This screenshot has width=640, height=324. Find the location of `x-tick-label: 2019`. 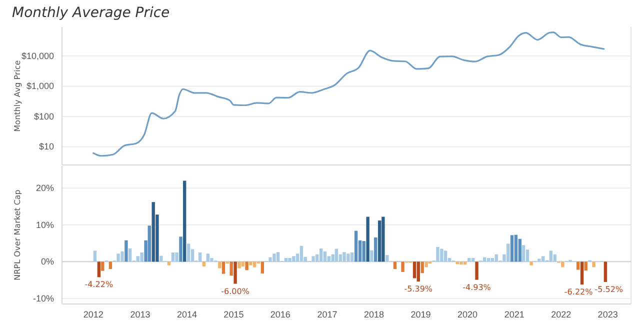

x-tick-label: 2019 is located at coordinates (420, 314).